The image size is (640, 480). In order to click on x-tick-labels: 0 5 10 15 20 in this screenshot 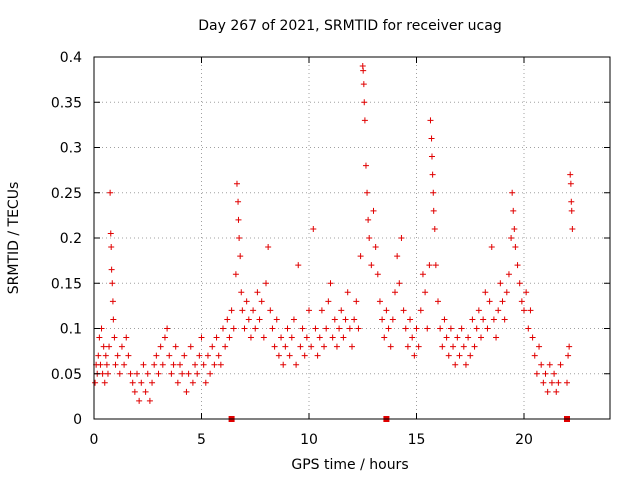, I will do `click(311, 440)`.